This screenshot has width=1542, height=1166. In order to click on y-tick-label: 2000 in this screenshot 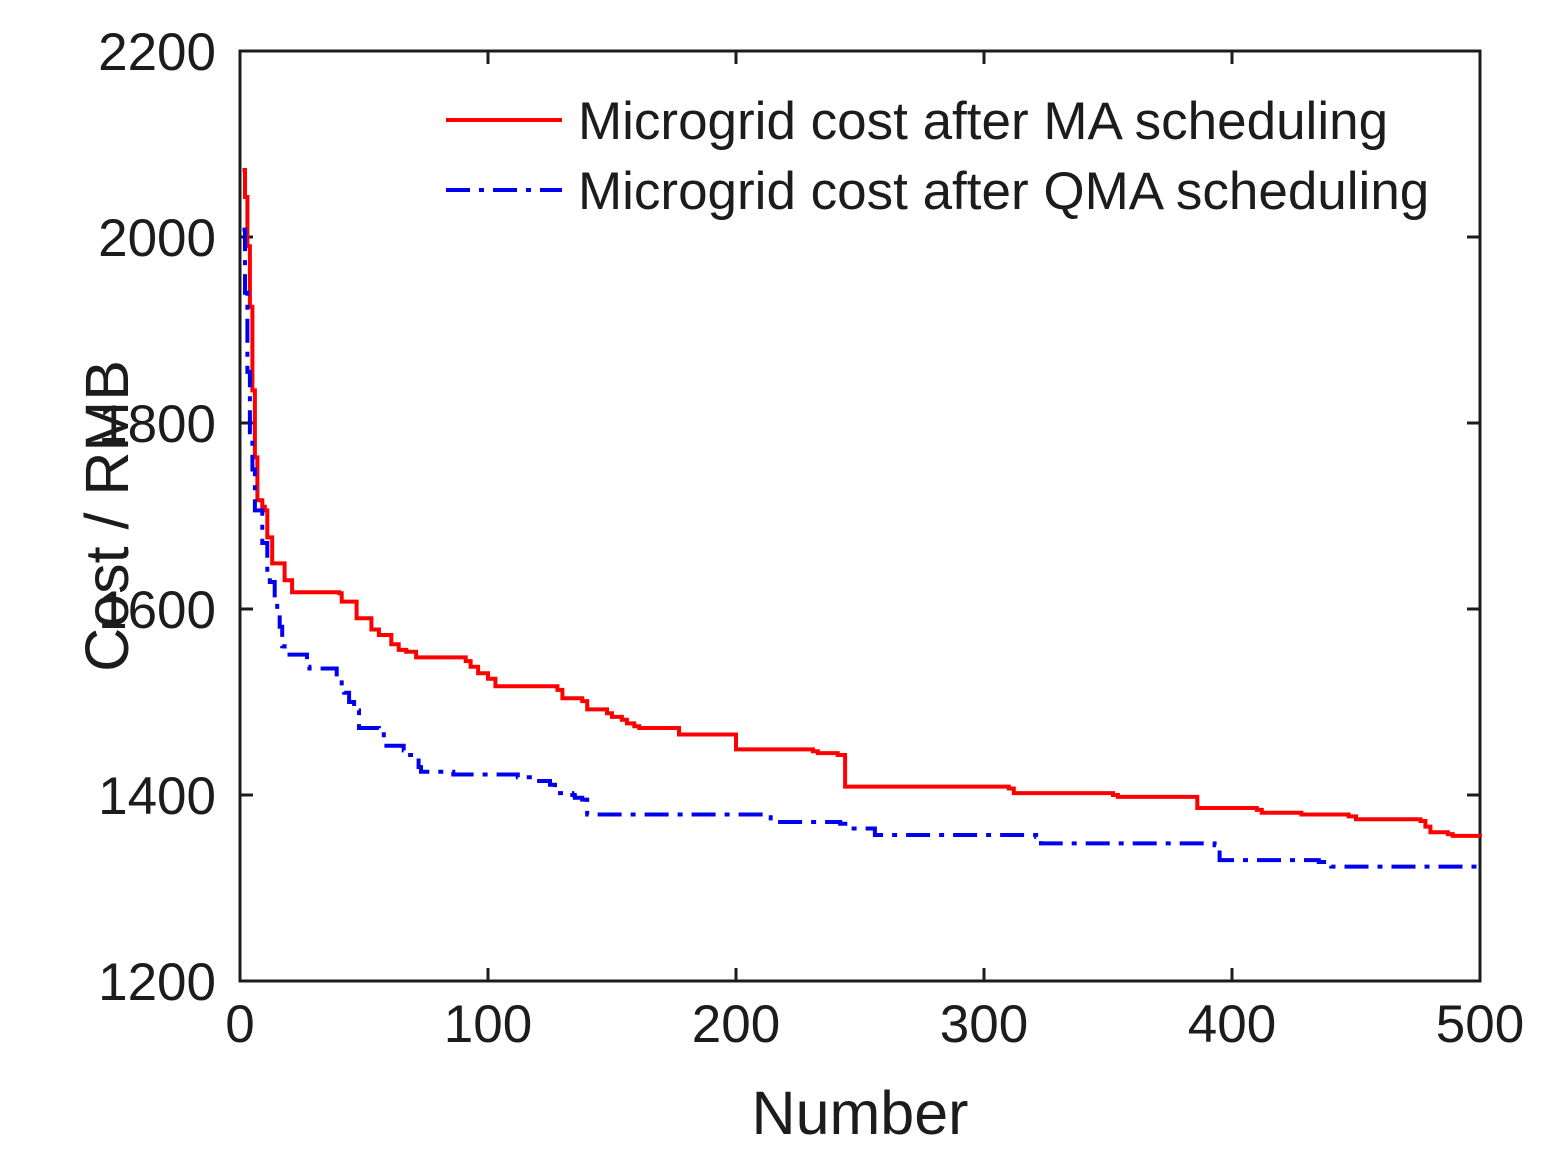, I will do `click(157, 238)`.